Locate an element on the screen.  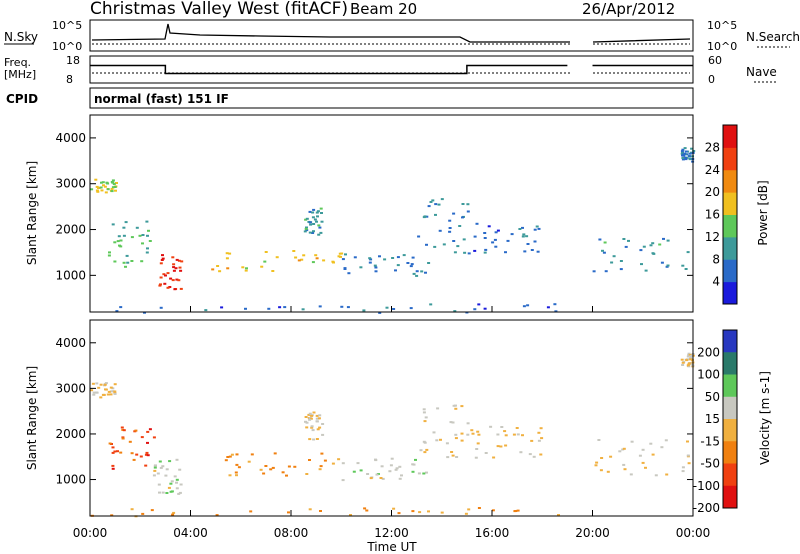
colorbar-tick-label: 12 is located at coordinates (712, 237).